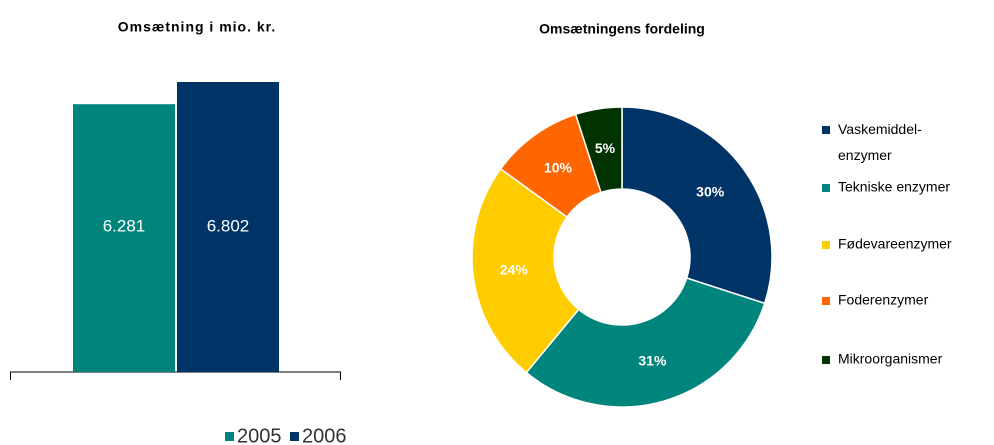 The height and width of the screenshot is (445, 994). I want to click on bar-value-label: 6.802, so click(228, 225).